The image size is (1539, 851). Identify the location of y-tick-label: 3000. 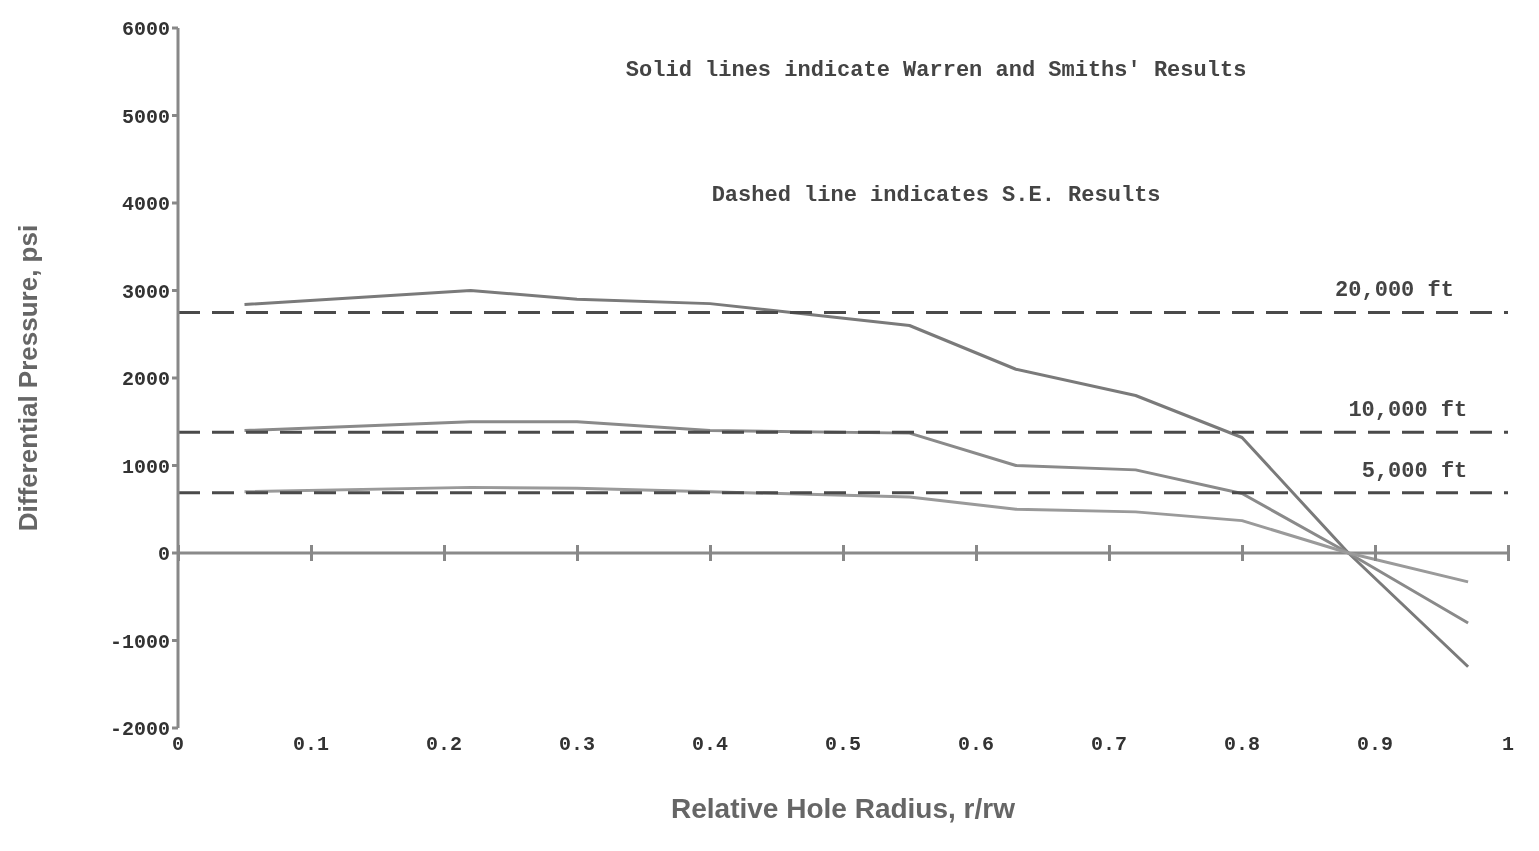
(145, 292).